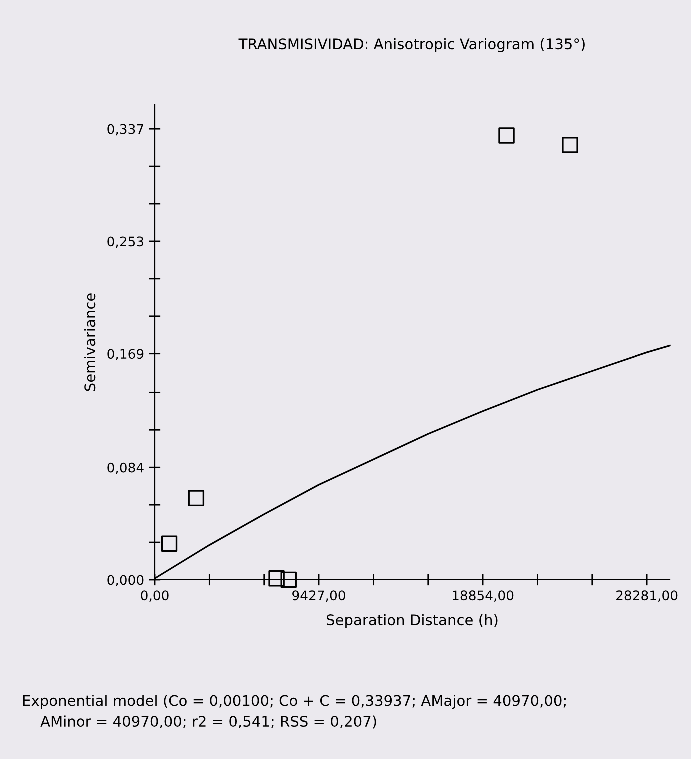  Describe the element at coordinates (412, 621) in the screenshot. I see `x-axis-title: Separation Distance (h)` at that location.